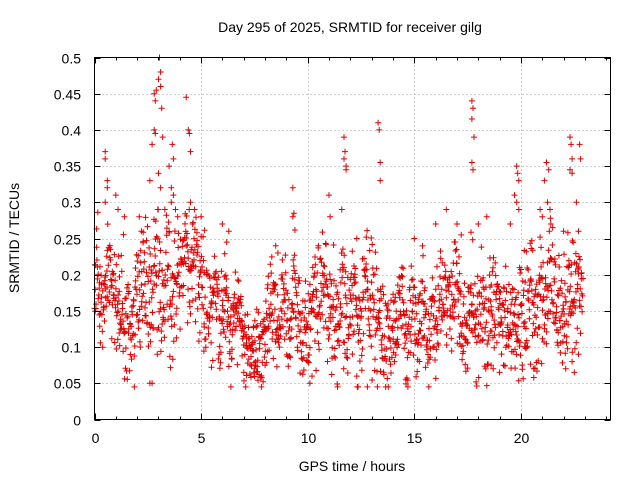 This screenshot has height=480, width=640. Describe the element at coordinates (72, 203) in the screenshot. I see `y-tick-label: 0.3` at that location.